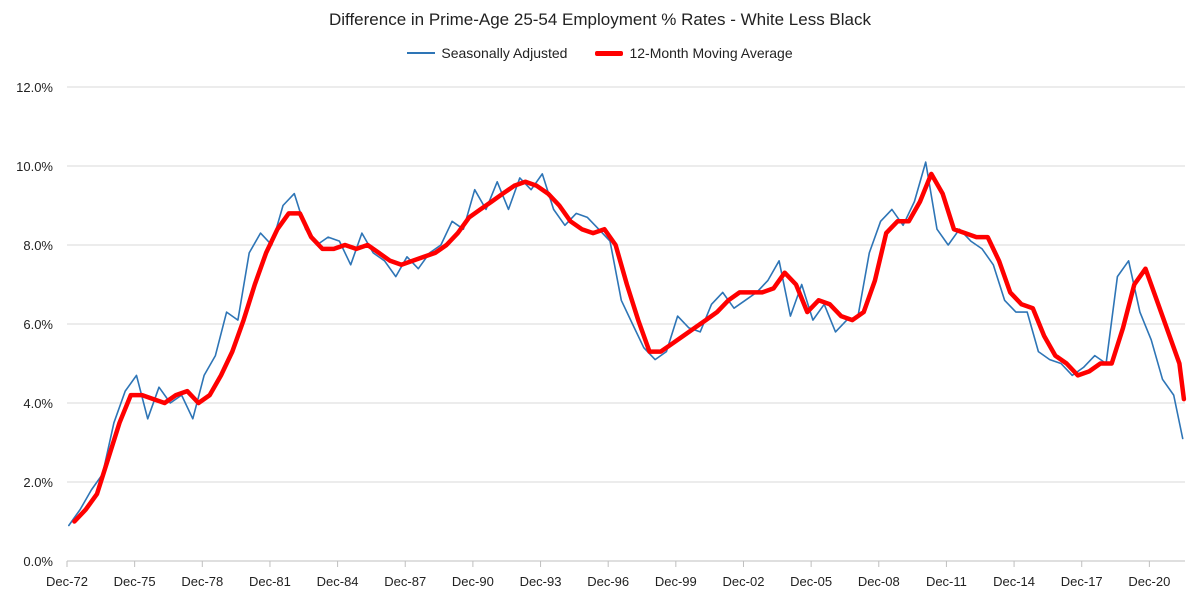 Image resolution: width=1200 pixels, height=599 pixels. I want to click on y-tick-label-5: 10.0%, so click(34, 166).